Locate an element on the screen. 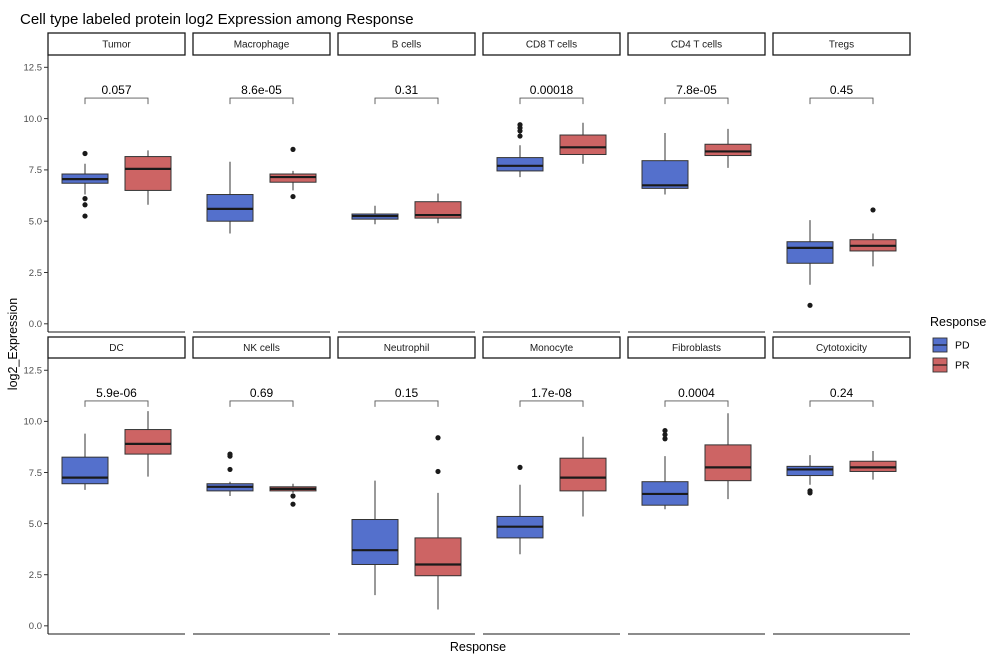 This screenshot has width=1000, height=666. panel-b-cells: B cells 0.31 is located at coordinates (406, 182).